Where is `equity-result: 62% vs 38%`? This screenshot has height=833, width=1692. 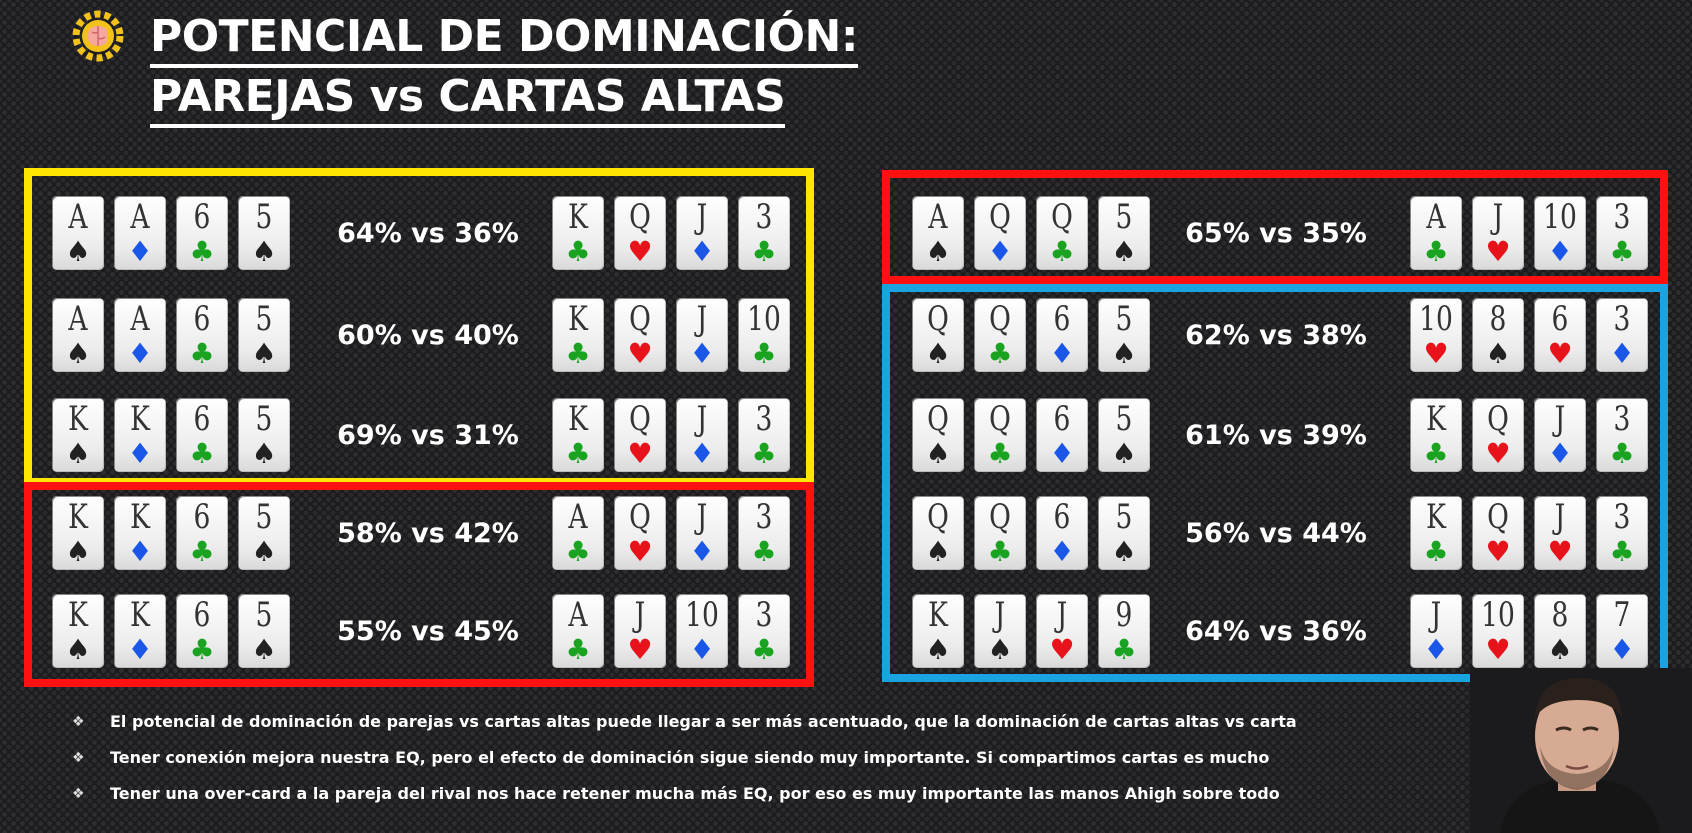 equity-result: 62% vs 38% is located at coordinates (1276, 335).